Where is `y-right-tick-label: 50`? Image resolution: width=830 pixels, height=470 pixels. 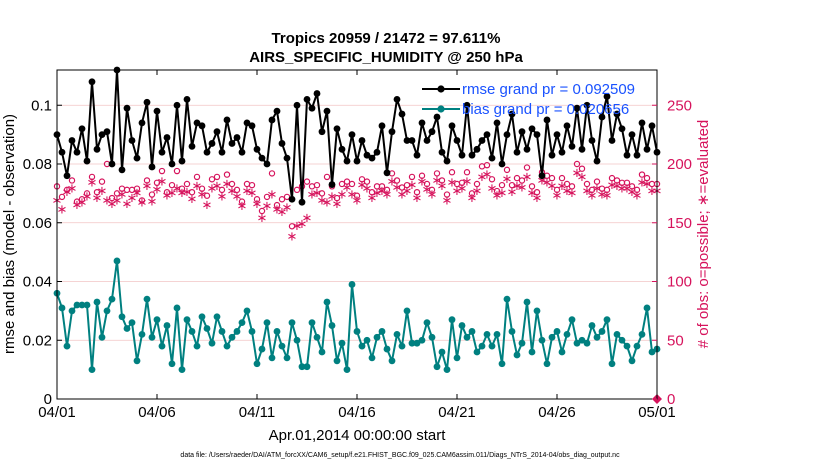
y-right-tick-label: 50 is located at coordinates (675, 340).